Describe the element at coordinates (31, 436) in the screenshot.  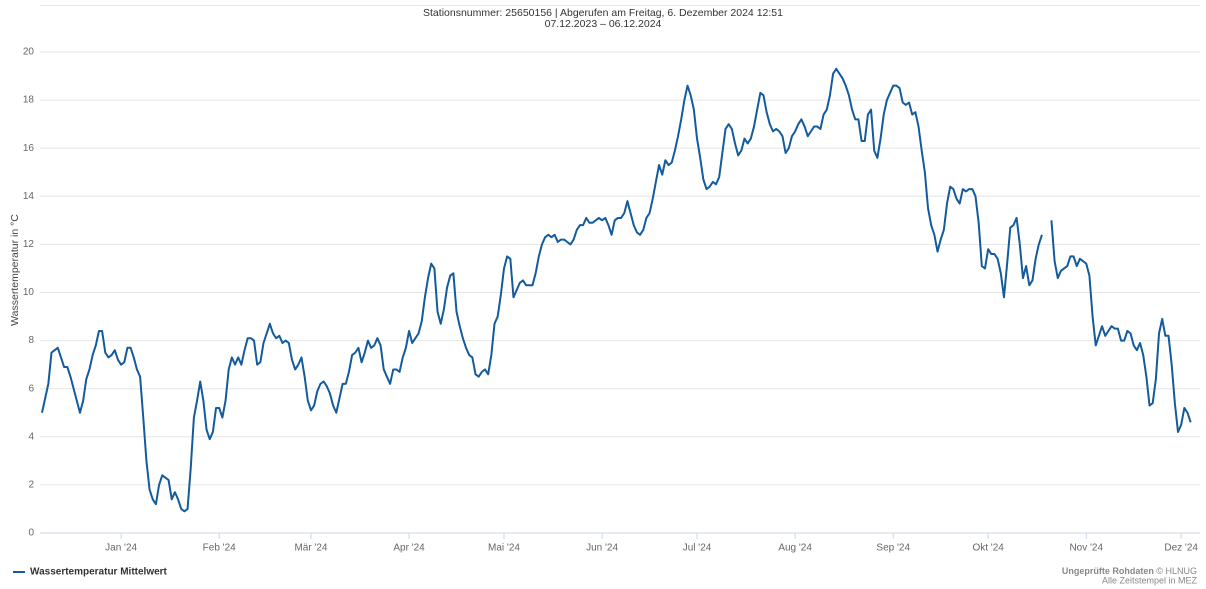
I see `y-tick-label: 4` at that location.